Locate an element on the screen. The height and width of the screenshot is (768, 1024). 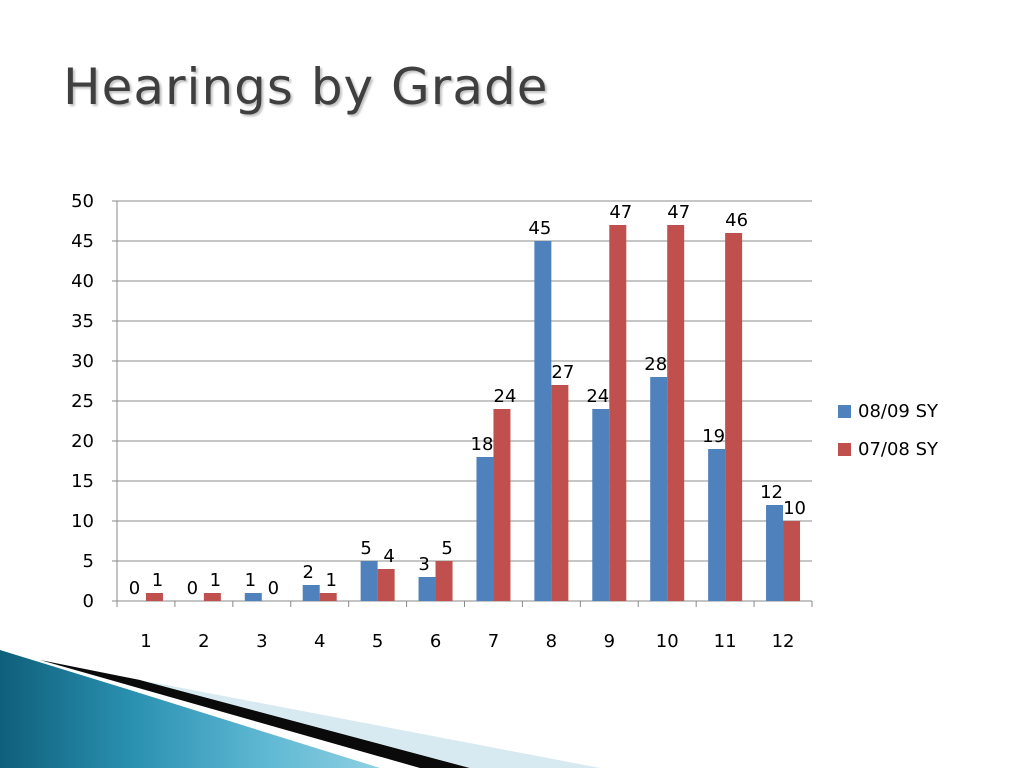
y-tick-label: 25 is located at coordinates (82, 401).